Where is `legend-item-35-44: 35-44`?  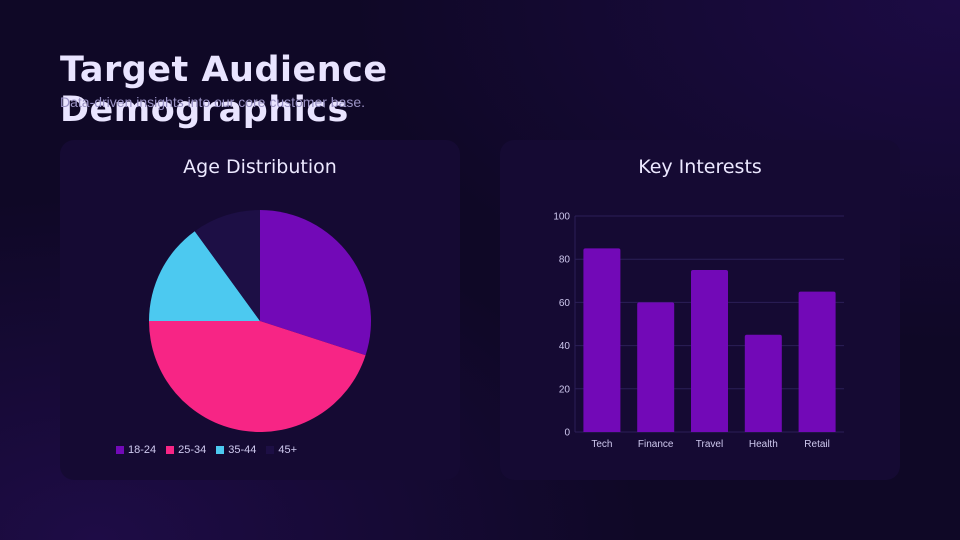 legend-item-35-44: 35-44 is located at coordinates (236, 450).